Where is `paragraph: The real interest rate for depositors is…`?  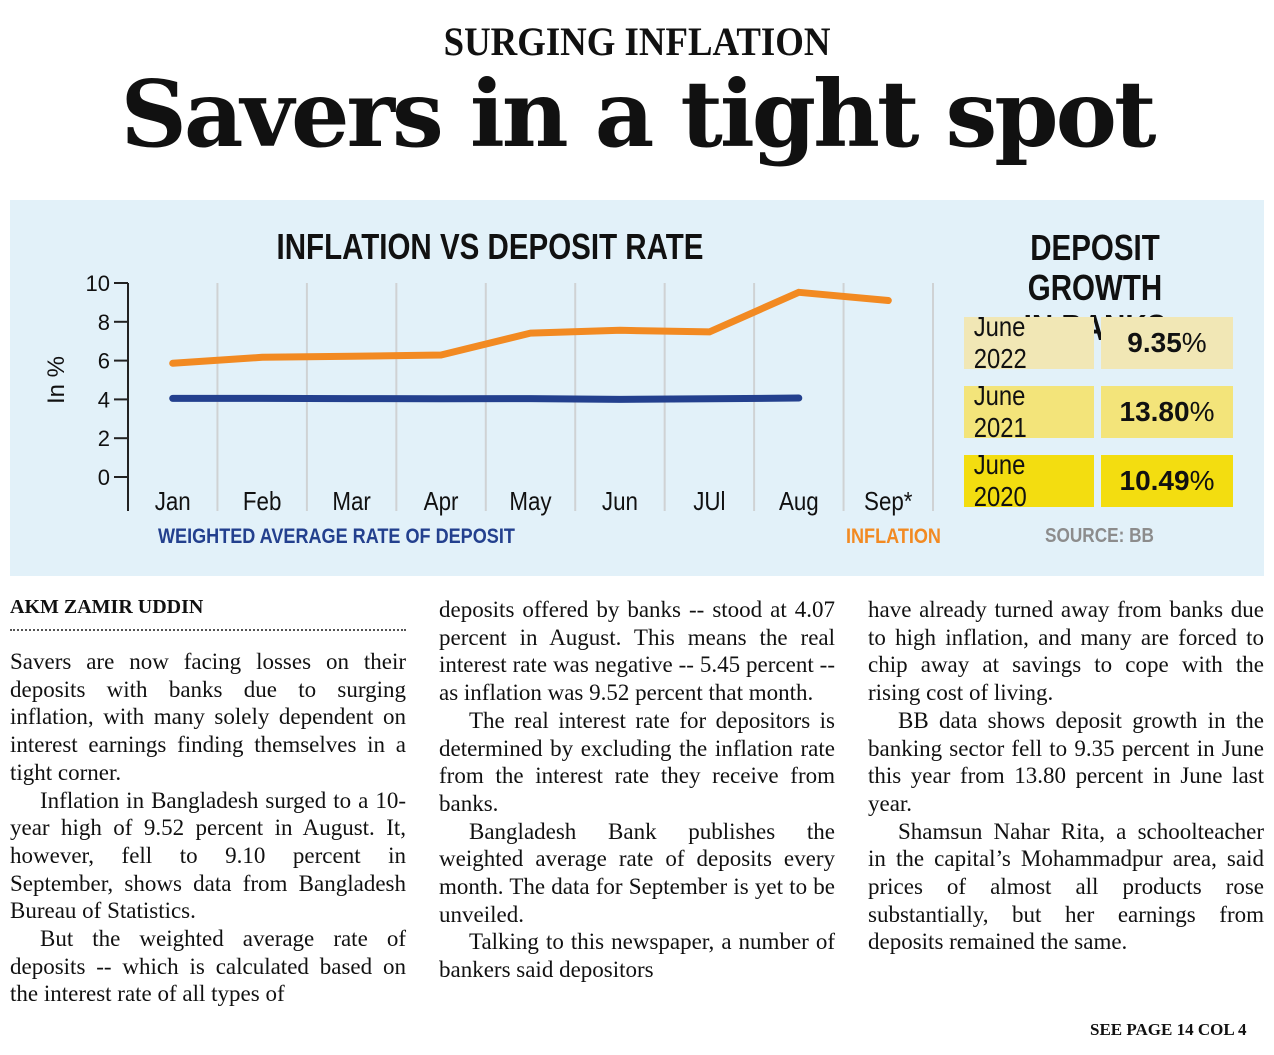
paragraph: The real interest rate for depositors is… is located at coordinates (637, 761).